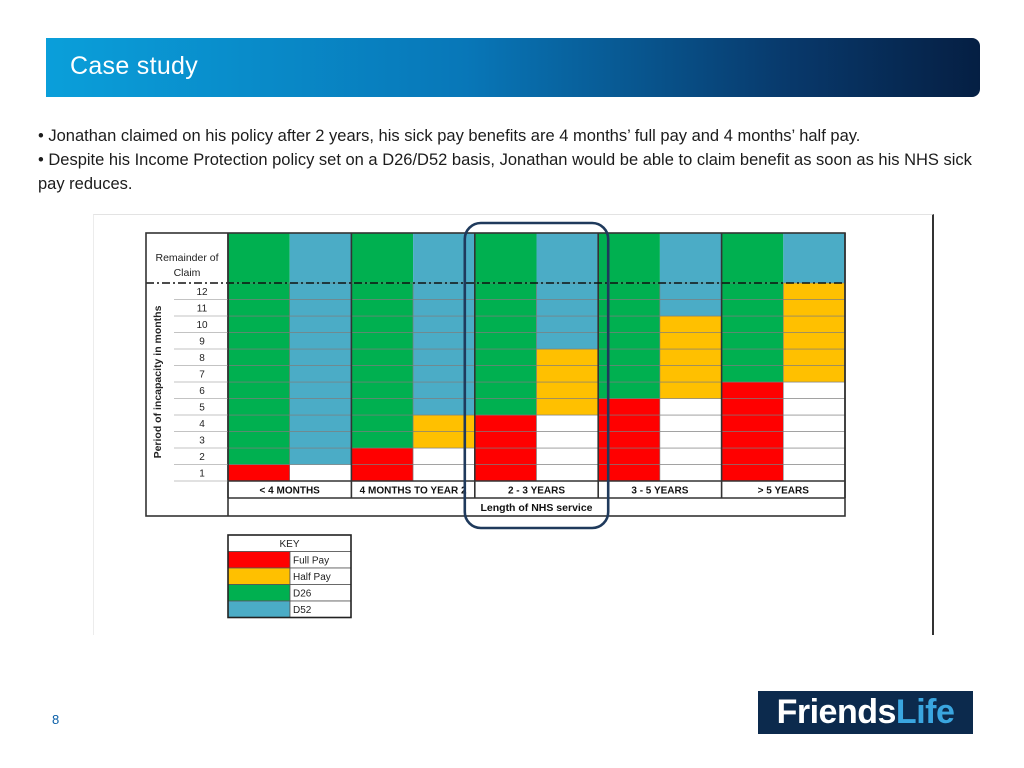 The height and width of the screenshot is (768, 1024). Describe the element at coordinates (56, 719) in the screenshot. I see `slide-number: 8` at that location.